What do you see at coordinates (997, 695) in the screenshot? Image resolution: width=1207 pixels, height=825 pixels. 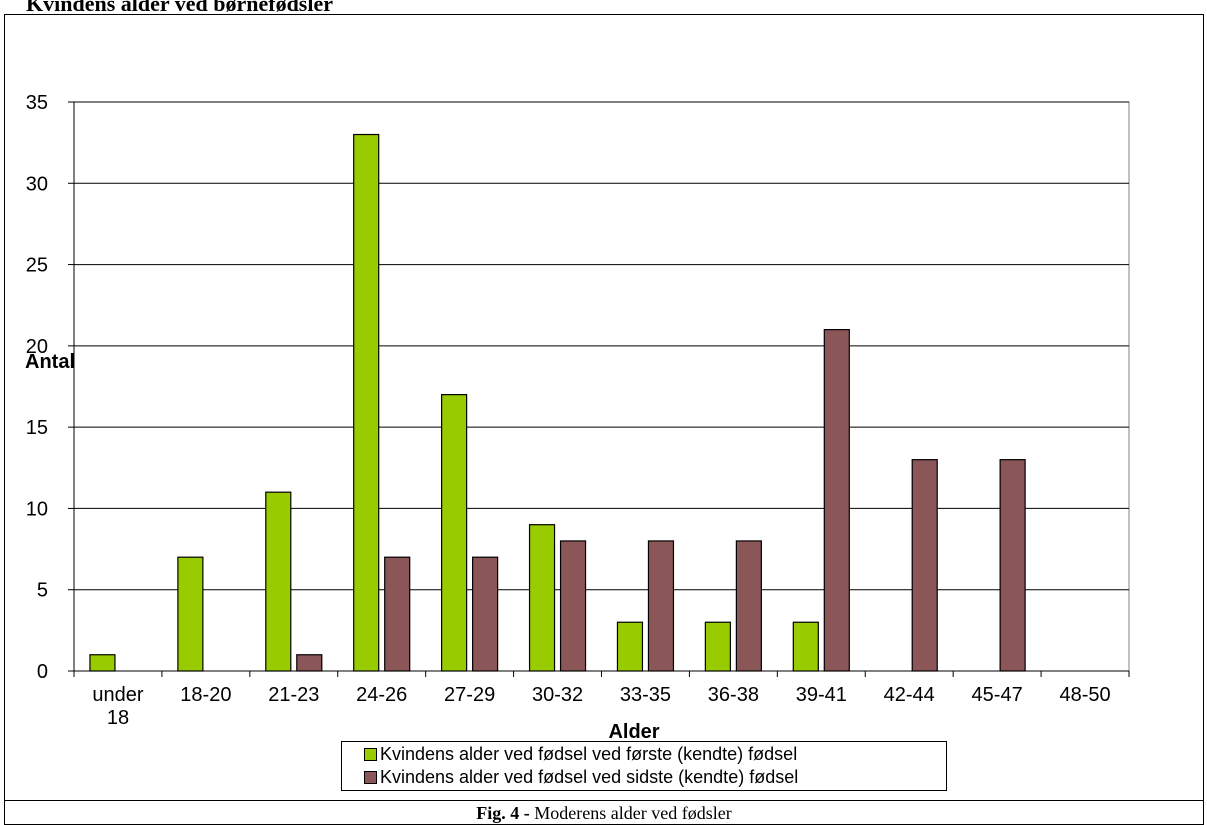 I see `x-tick-label: 45-47` at bounding box center [997, 695].